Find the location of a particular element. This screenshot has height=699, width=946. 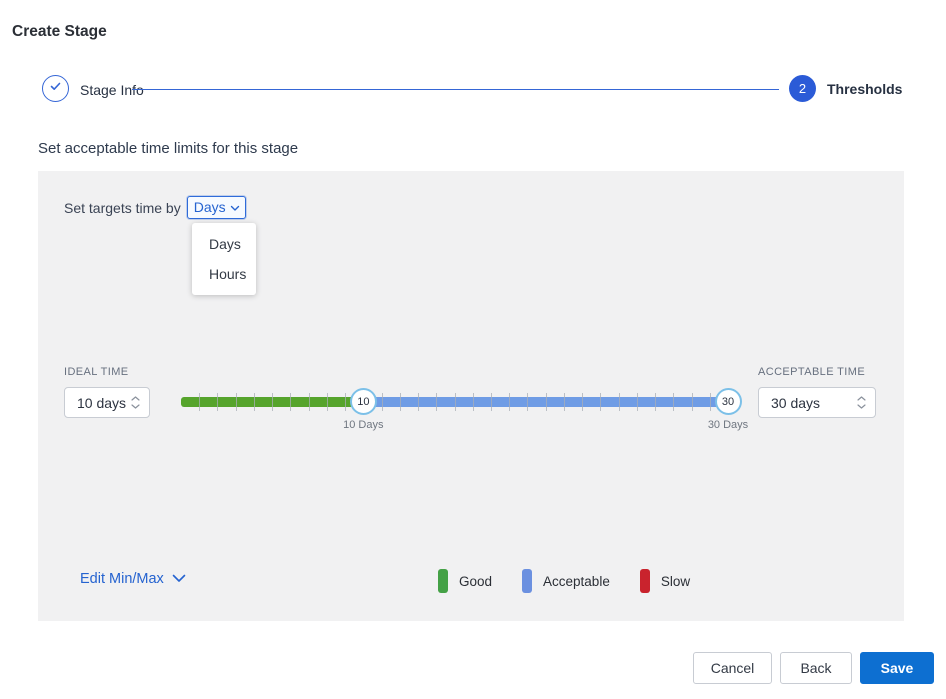

cancel-button: Cancel is located at coordinates (732, 668).